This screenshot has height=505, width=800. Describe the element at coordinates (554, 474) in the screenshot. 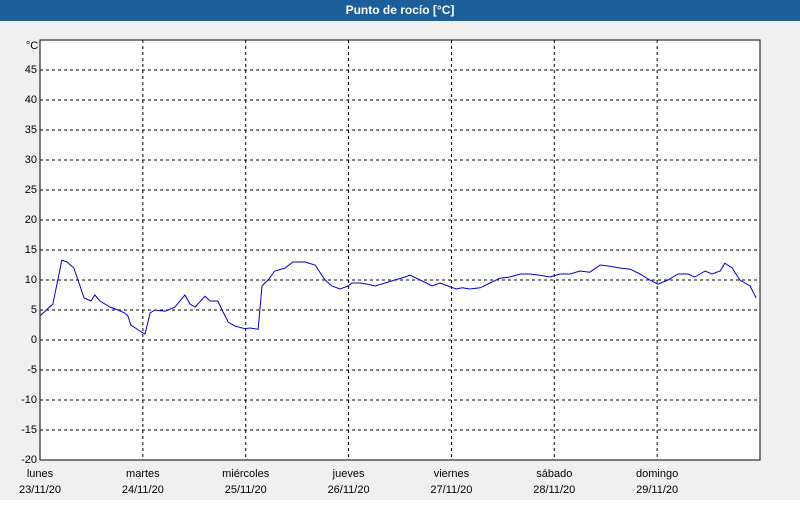

I see `x-tick-label: sábado` at that location.